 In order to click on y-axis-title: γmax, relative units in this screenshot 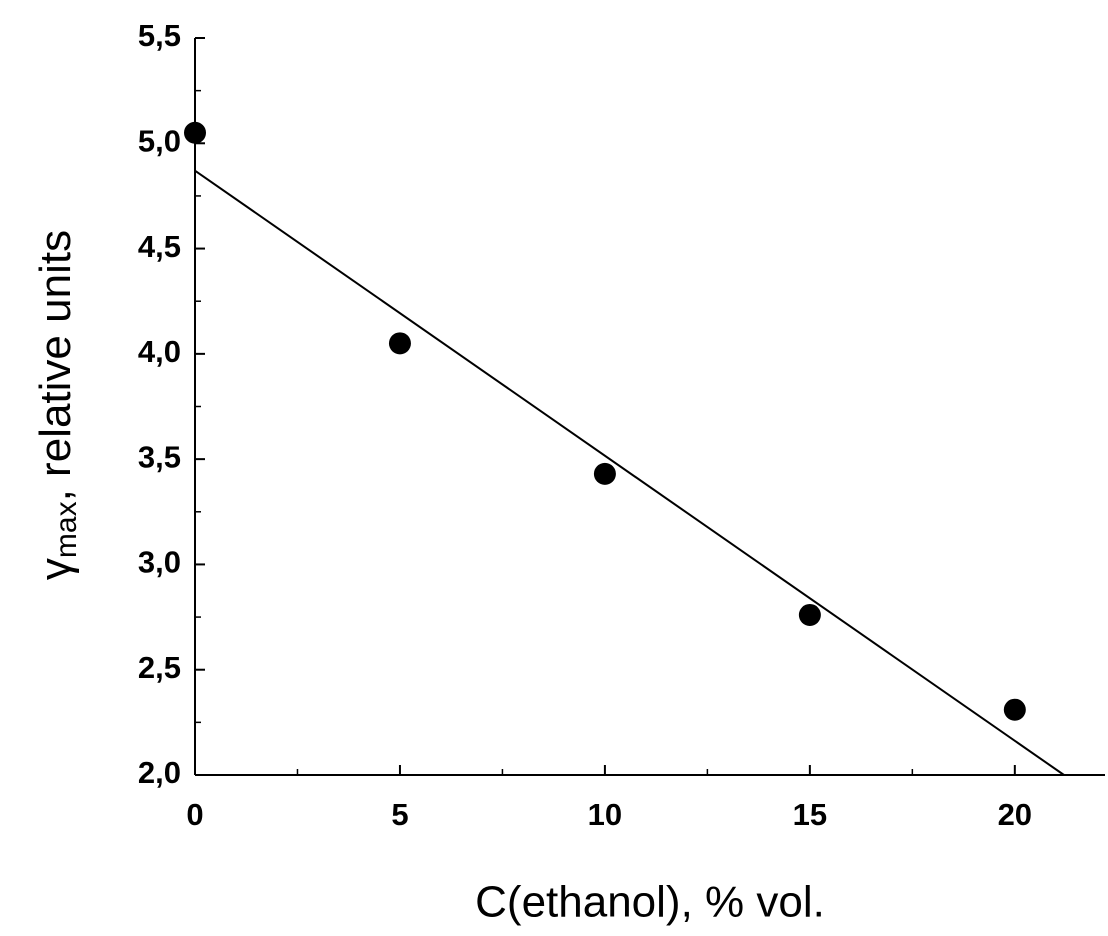, I will do `click(57, 405)`.